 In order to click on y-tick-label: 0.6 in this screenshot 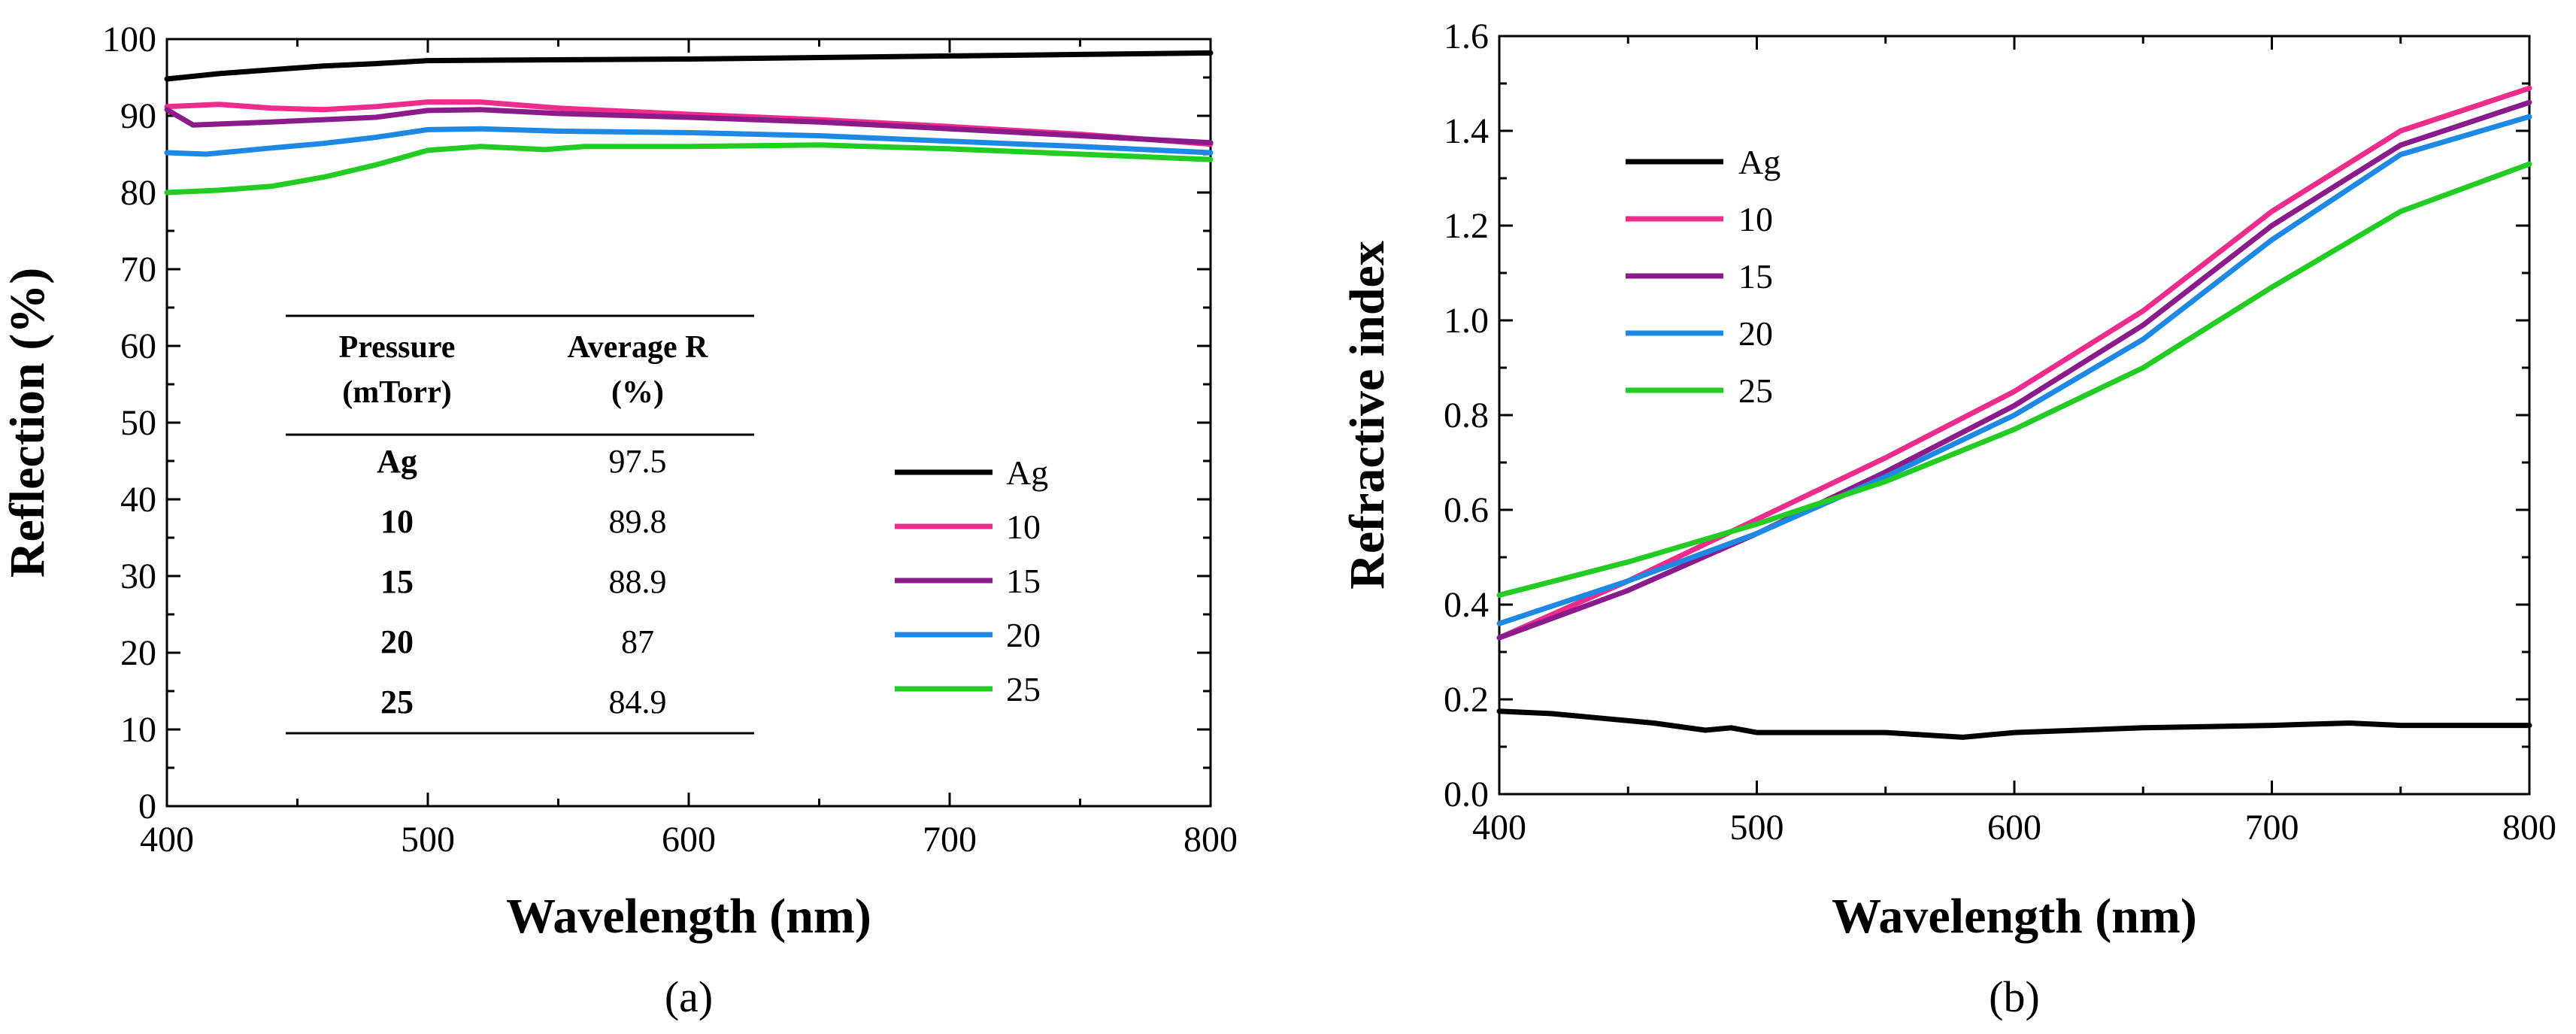, I will do `click(1466, 510)`.